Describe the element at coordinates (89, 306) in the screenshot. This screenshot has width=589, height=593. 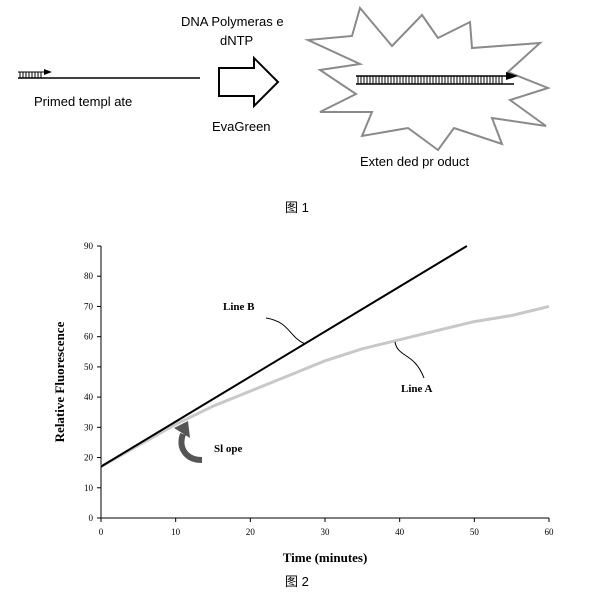
I see `y-tick-label: 70` at that location.